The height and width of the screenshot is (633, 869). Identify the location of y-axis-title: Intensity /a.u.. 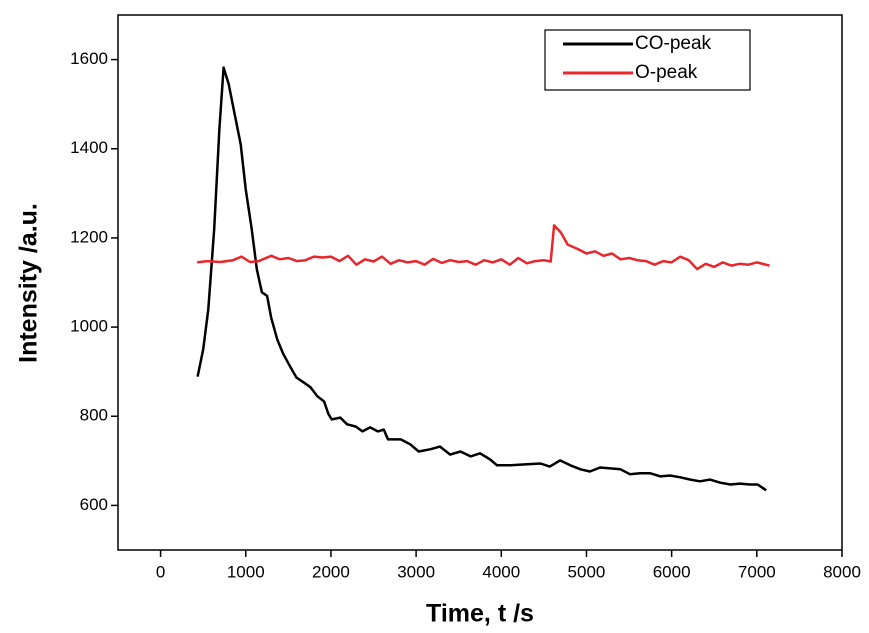
(29, 283).